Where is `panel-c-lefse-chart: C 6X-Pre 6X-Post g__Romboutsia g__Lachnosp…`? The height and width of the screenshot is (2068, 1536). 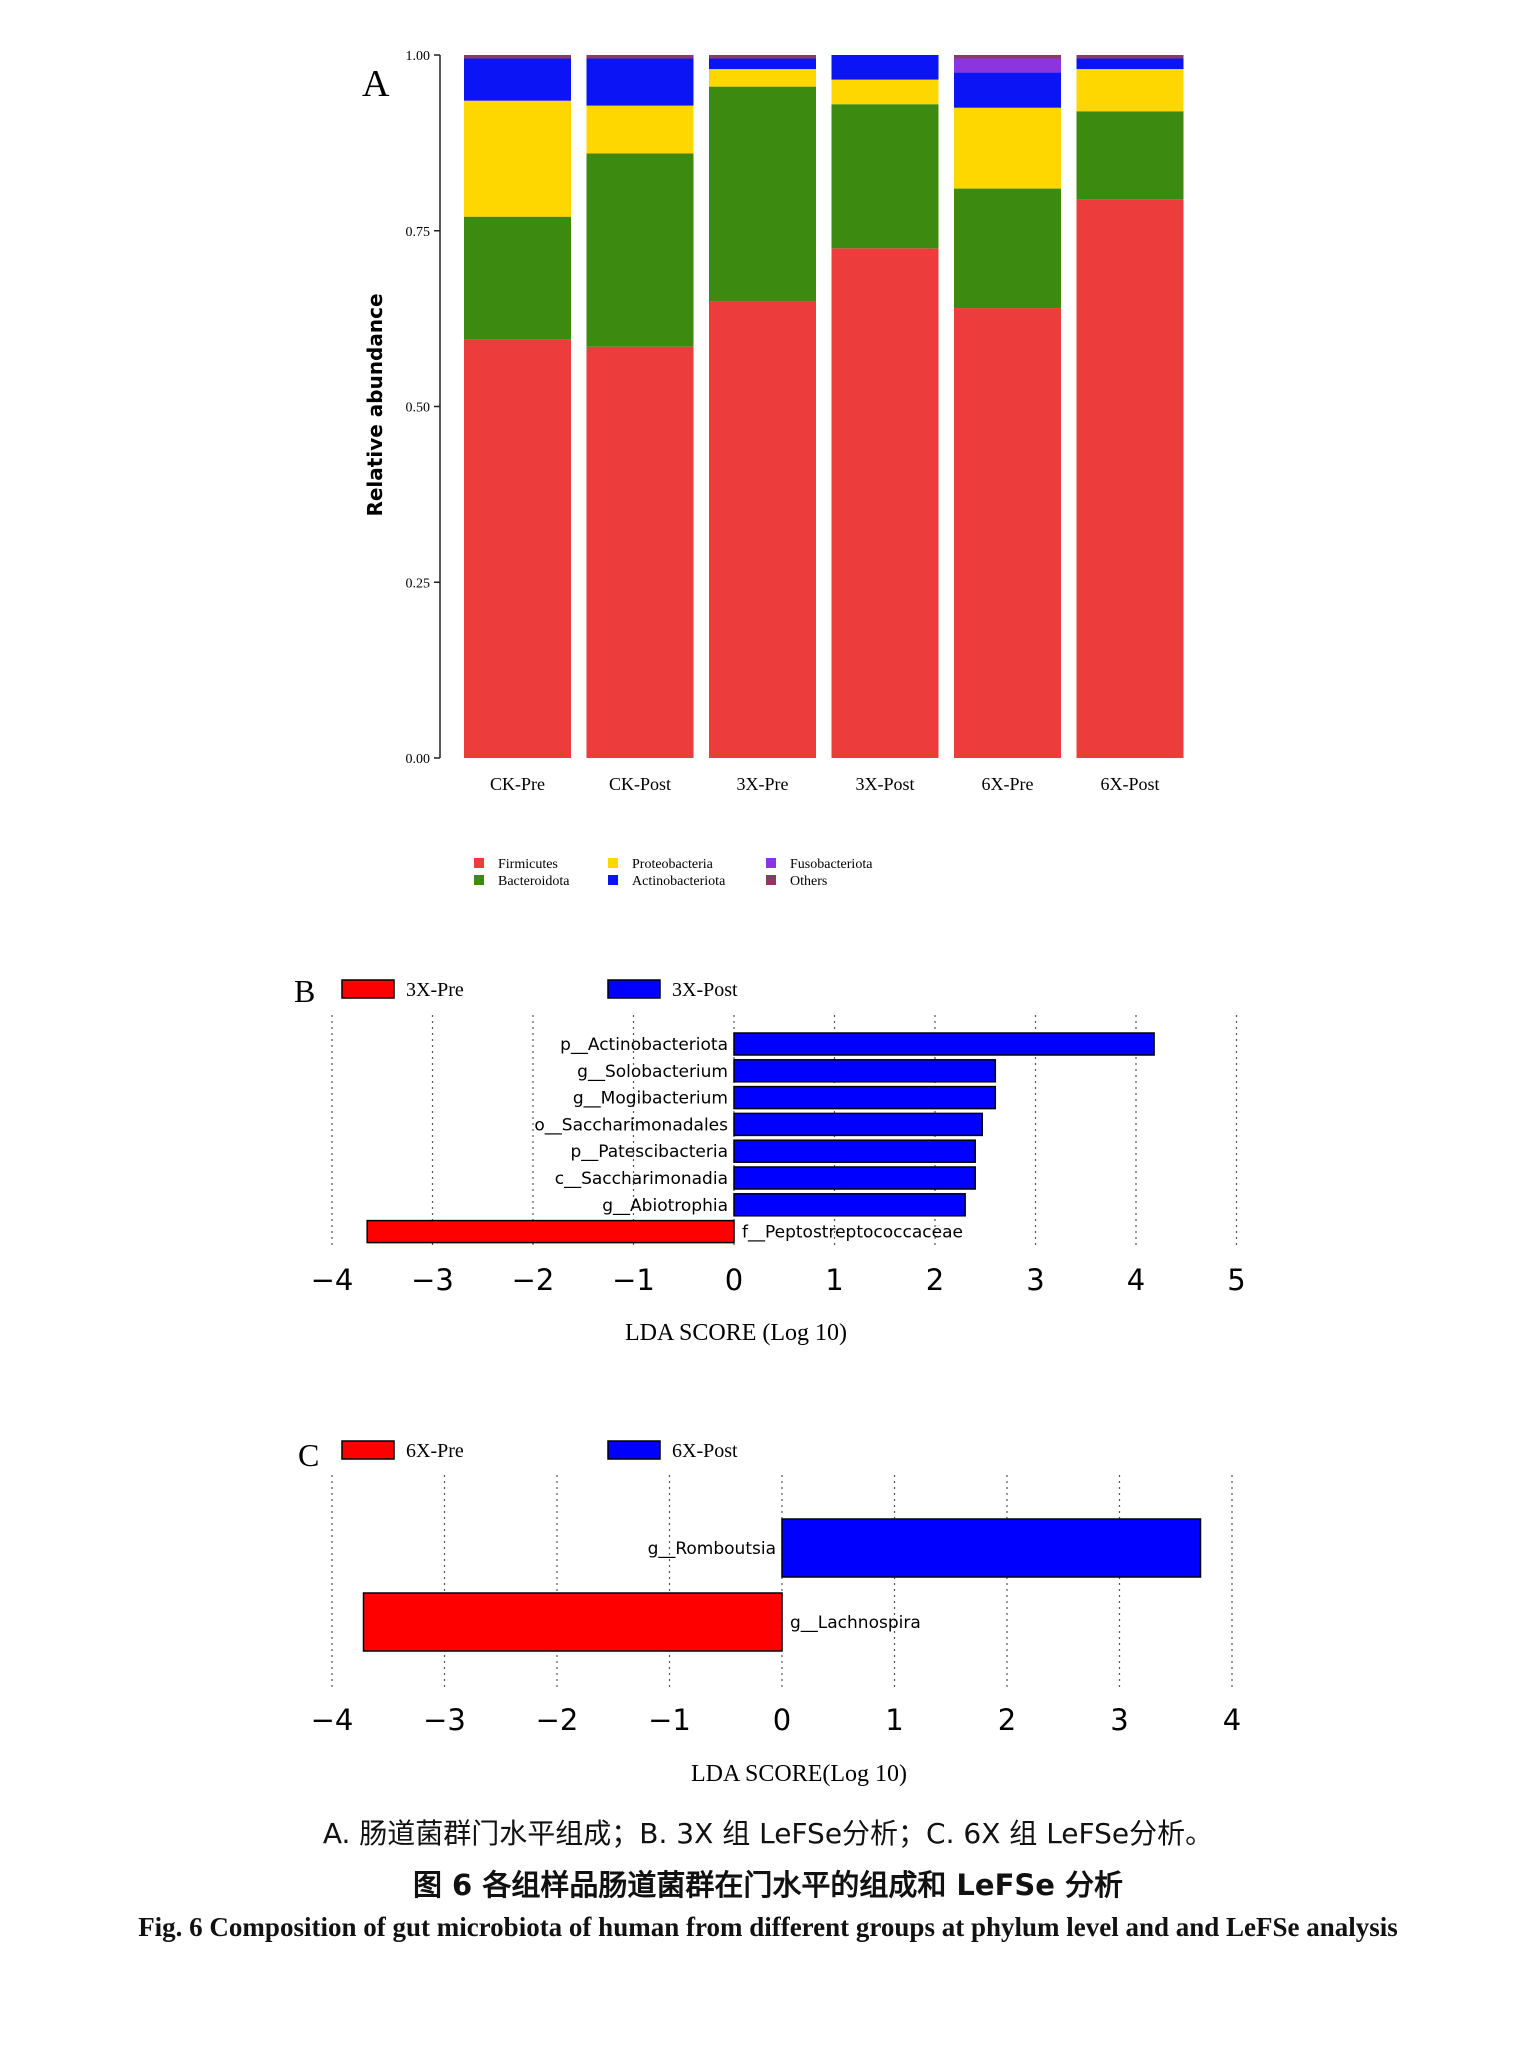 panel-c-lefse-chart: C 6X-Pre 6X-Post g__Romboutsia g__Lachnosp… is located at coordinates (769, 1612).